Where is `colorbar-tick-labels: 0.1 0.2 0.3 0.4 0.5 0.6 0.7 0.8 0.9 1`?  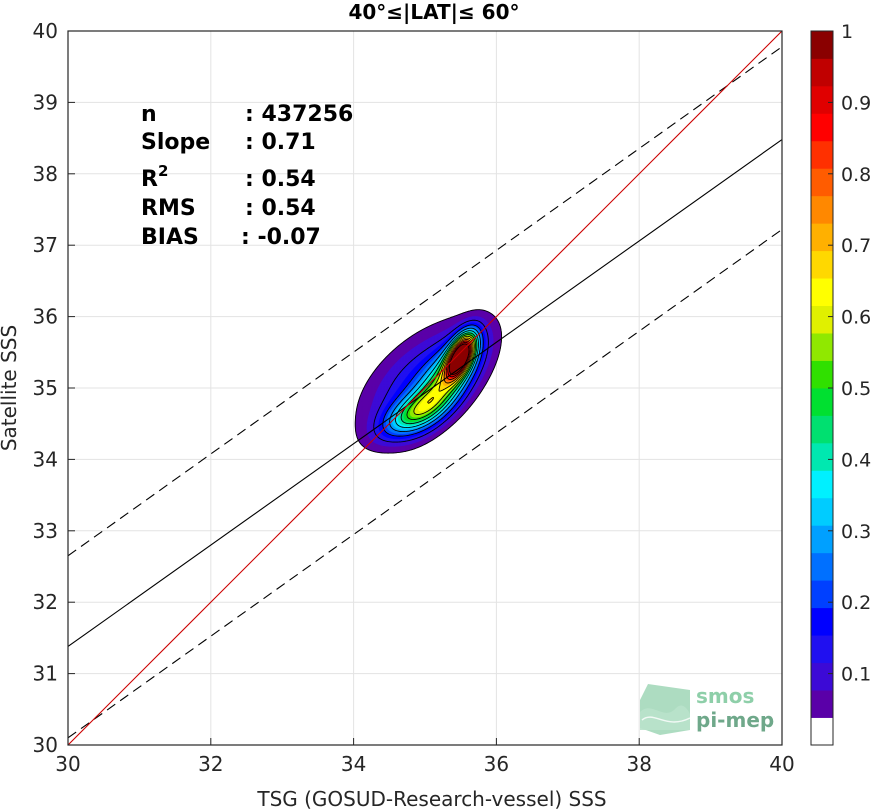
colorbar-tick-labels: 0.1 0.2 0.3 0.4 0.5 0.6 0.7 0.8 0.9 1 is located at coordinates (849, 353).